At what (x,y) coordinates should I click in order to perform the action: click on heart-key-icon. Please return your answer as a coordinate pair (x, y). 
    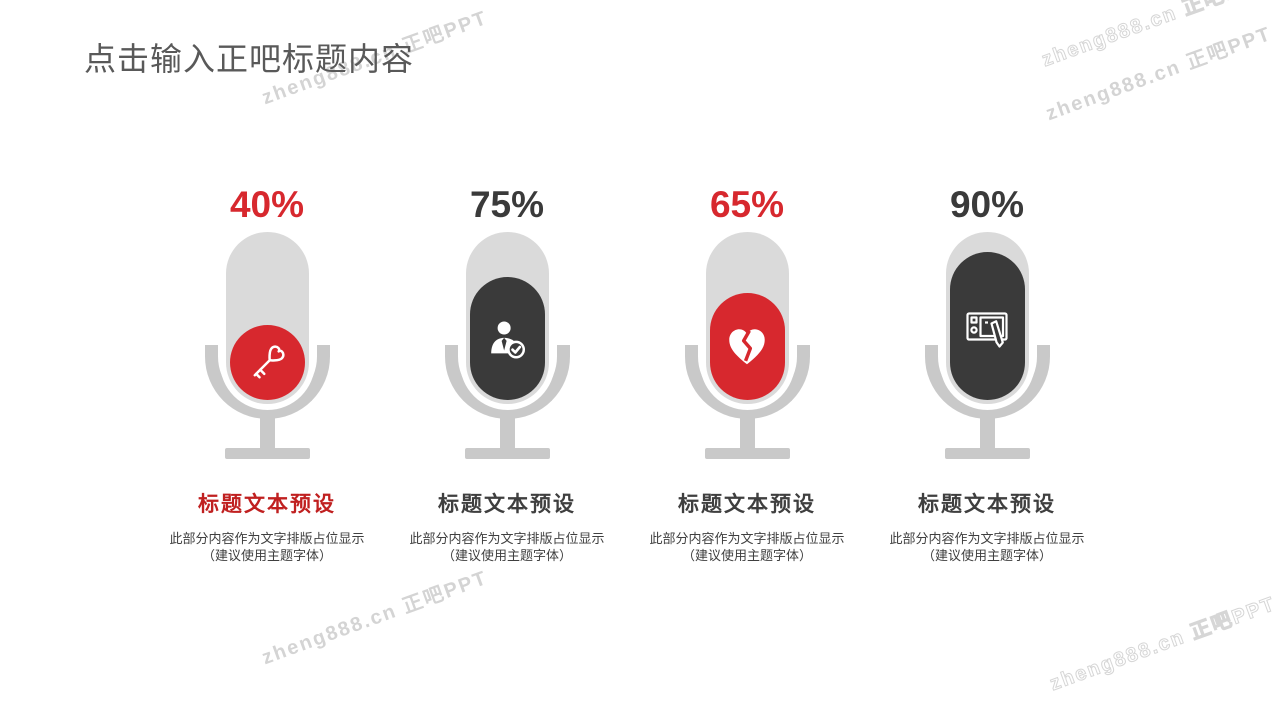
    Looking at the image, I should click on (269, 361).